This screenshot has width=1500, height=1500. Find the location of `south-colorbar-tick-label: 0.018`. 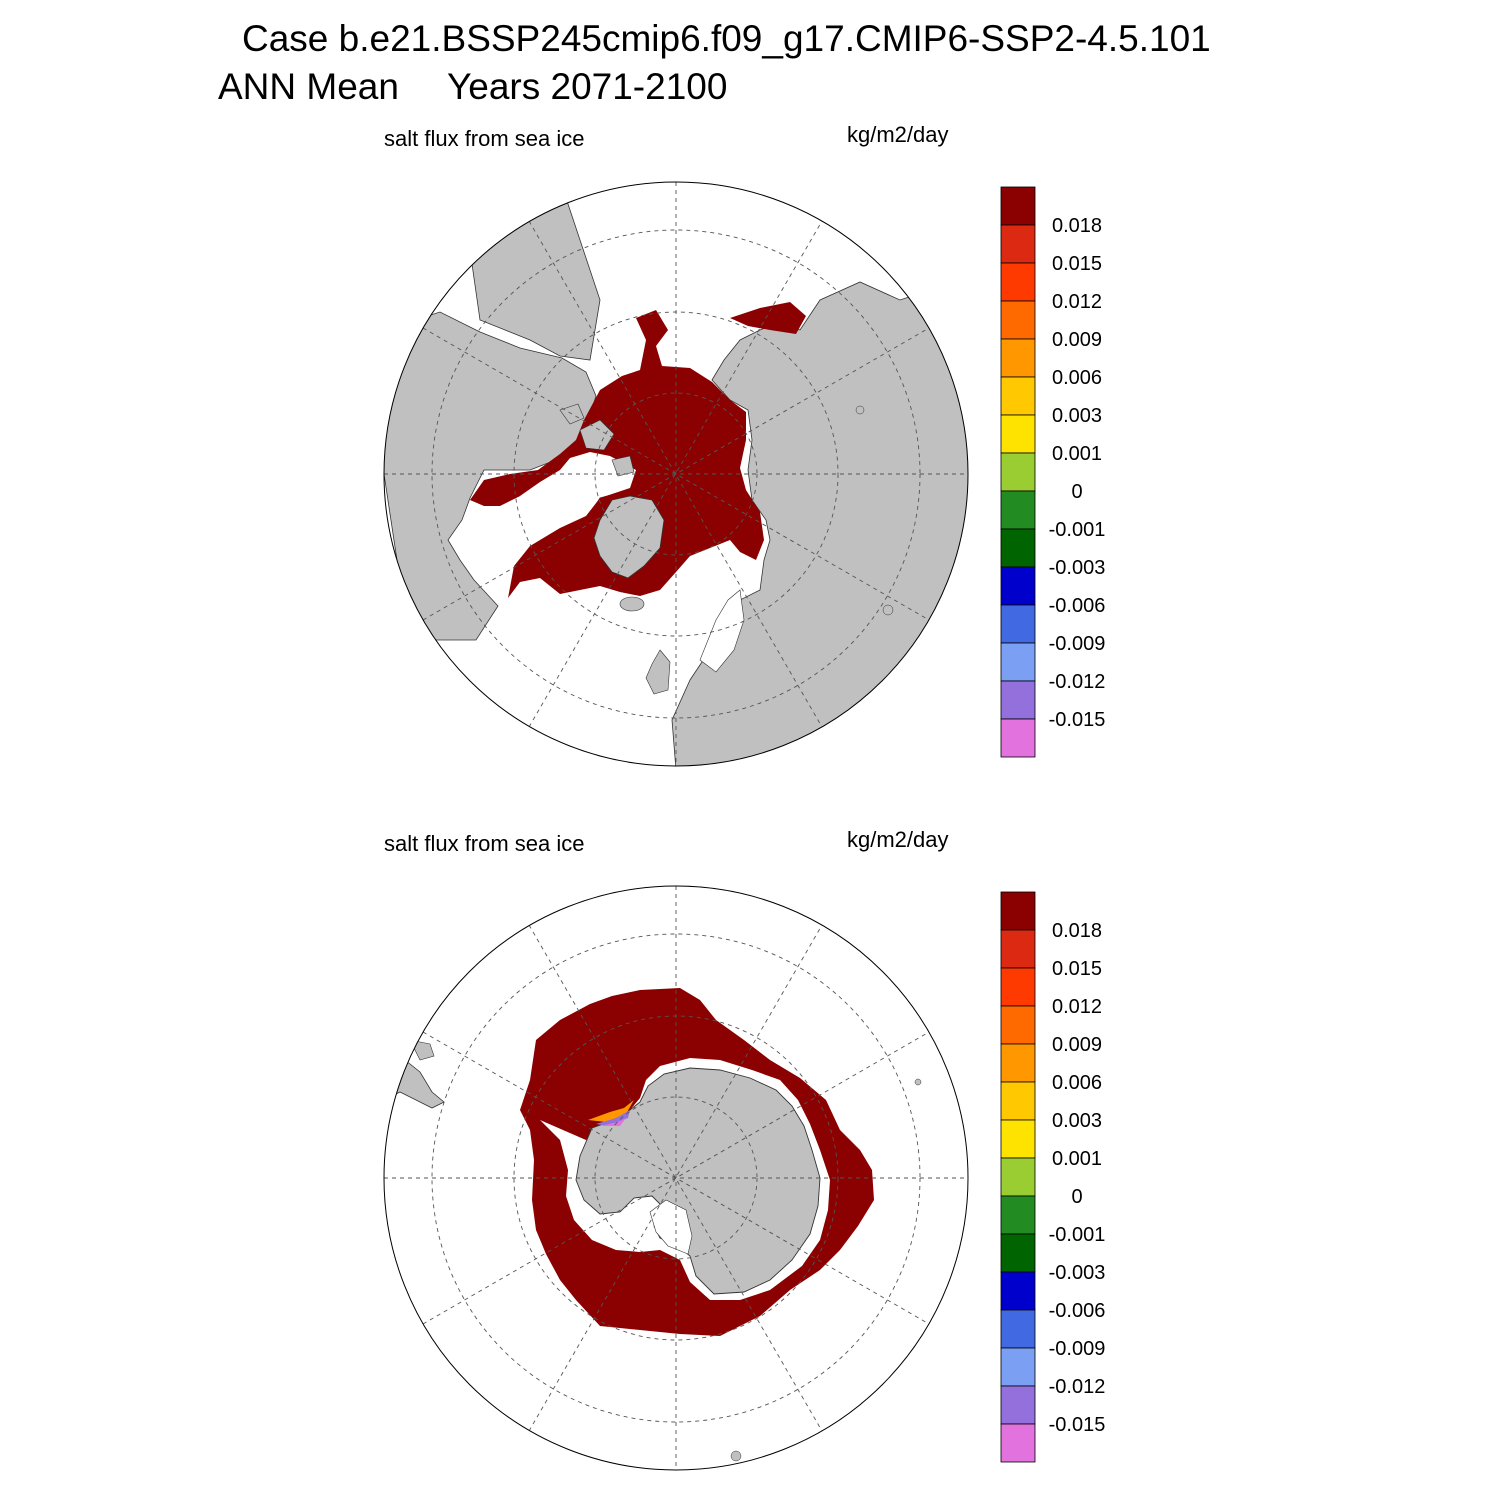

south-colorbar-tick-label: 0.018 is located at coordinates (1077, 931).